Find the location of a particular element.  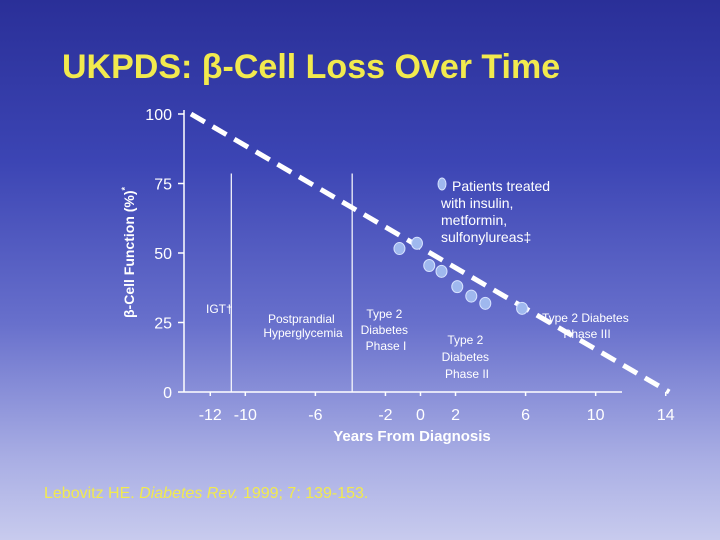

annotation-postprandial-line-2: Hyperglycemia is located at coordinates (303, 333).